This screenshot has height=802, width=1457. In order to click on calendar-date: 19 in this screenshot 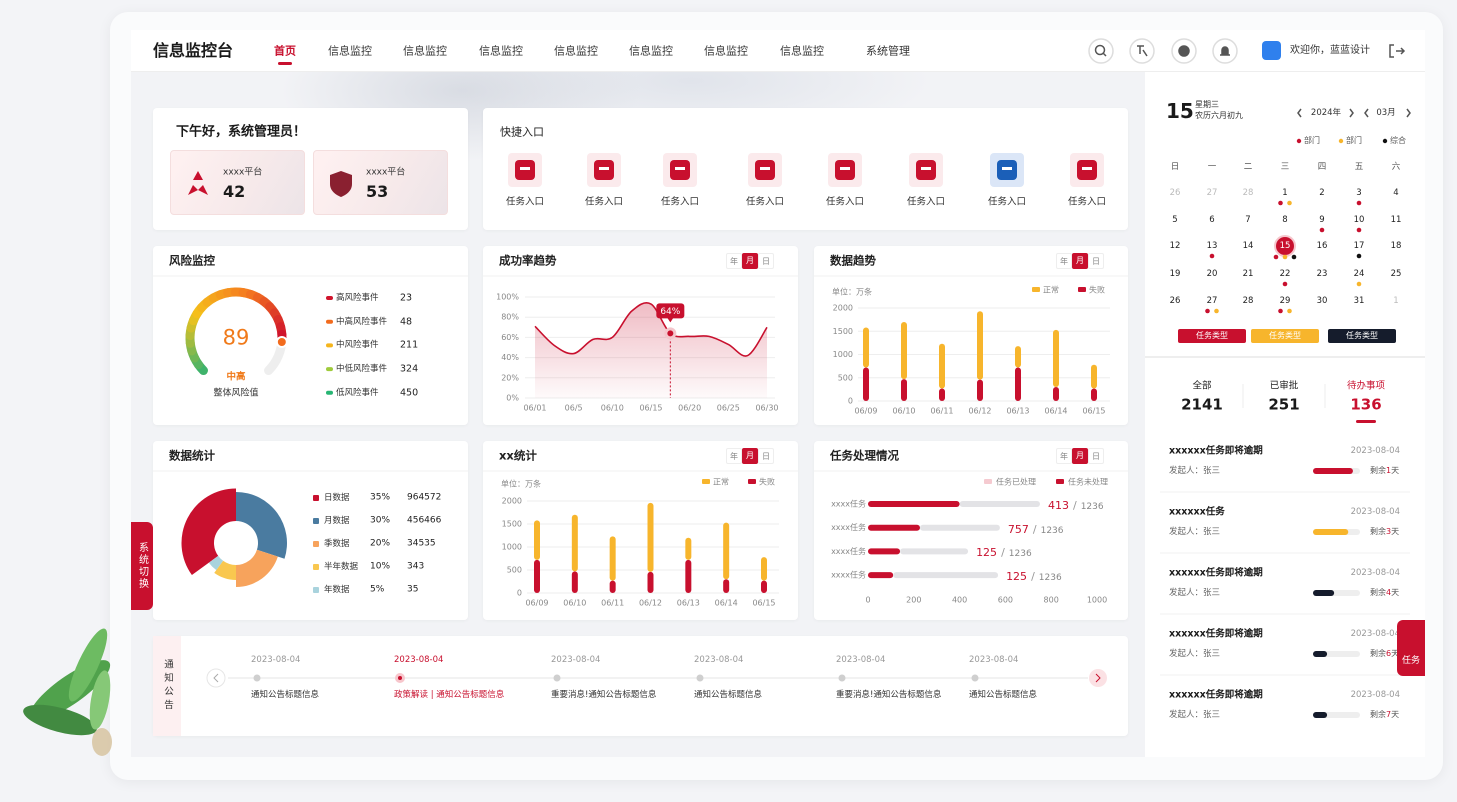, I will do `click(1175, 273)`.